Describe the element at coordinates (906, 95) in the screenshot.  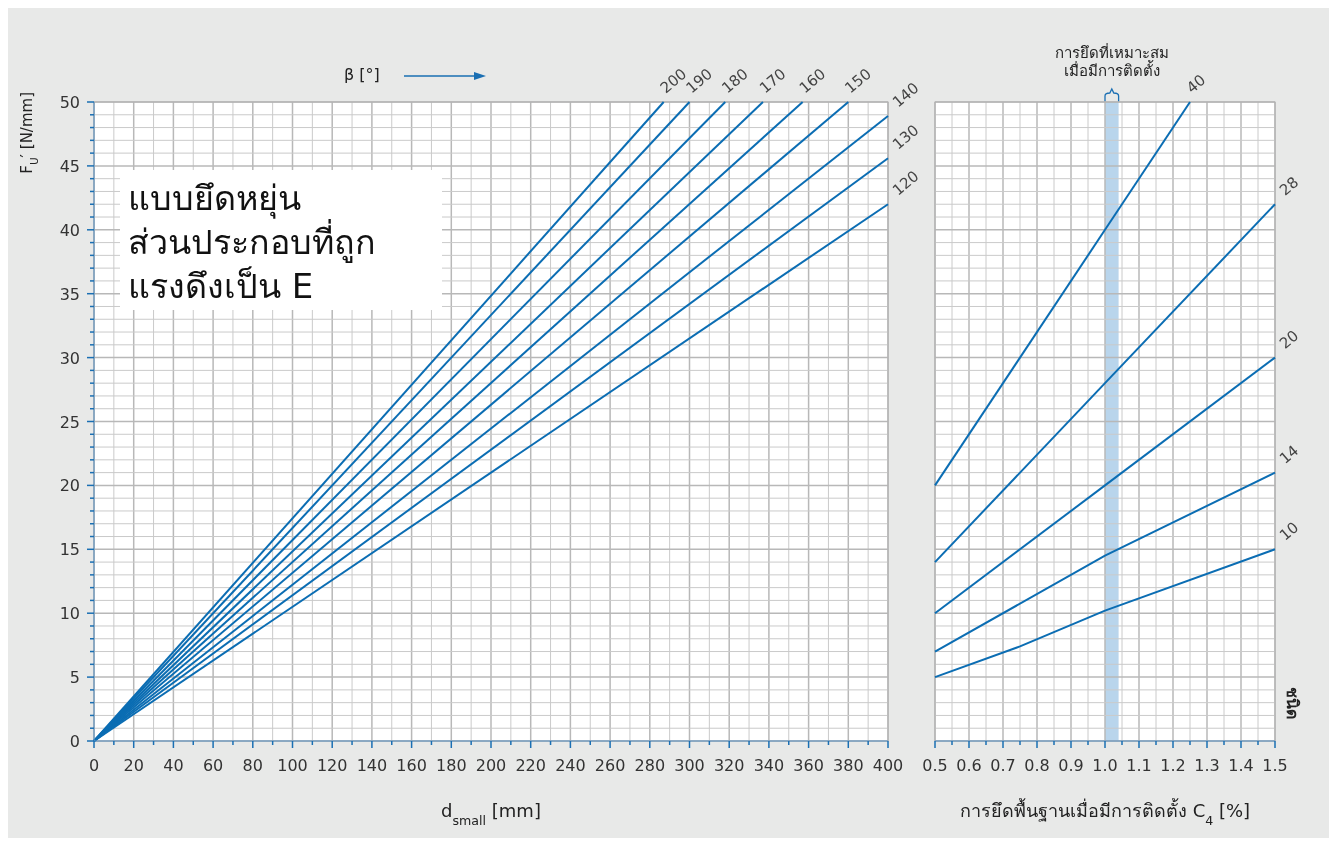
I see `text: 140` at that location.